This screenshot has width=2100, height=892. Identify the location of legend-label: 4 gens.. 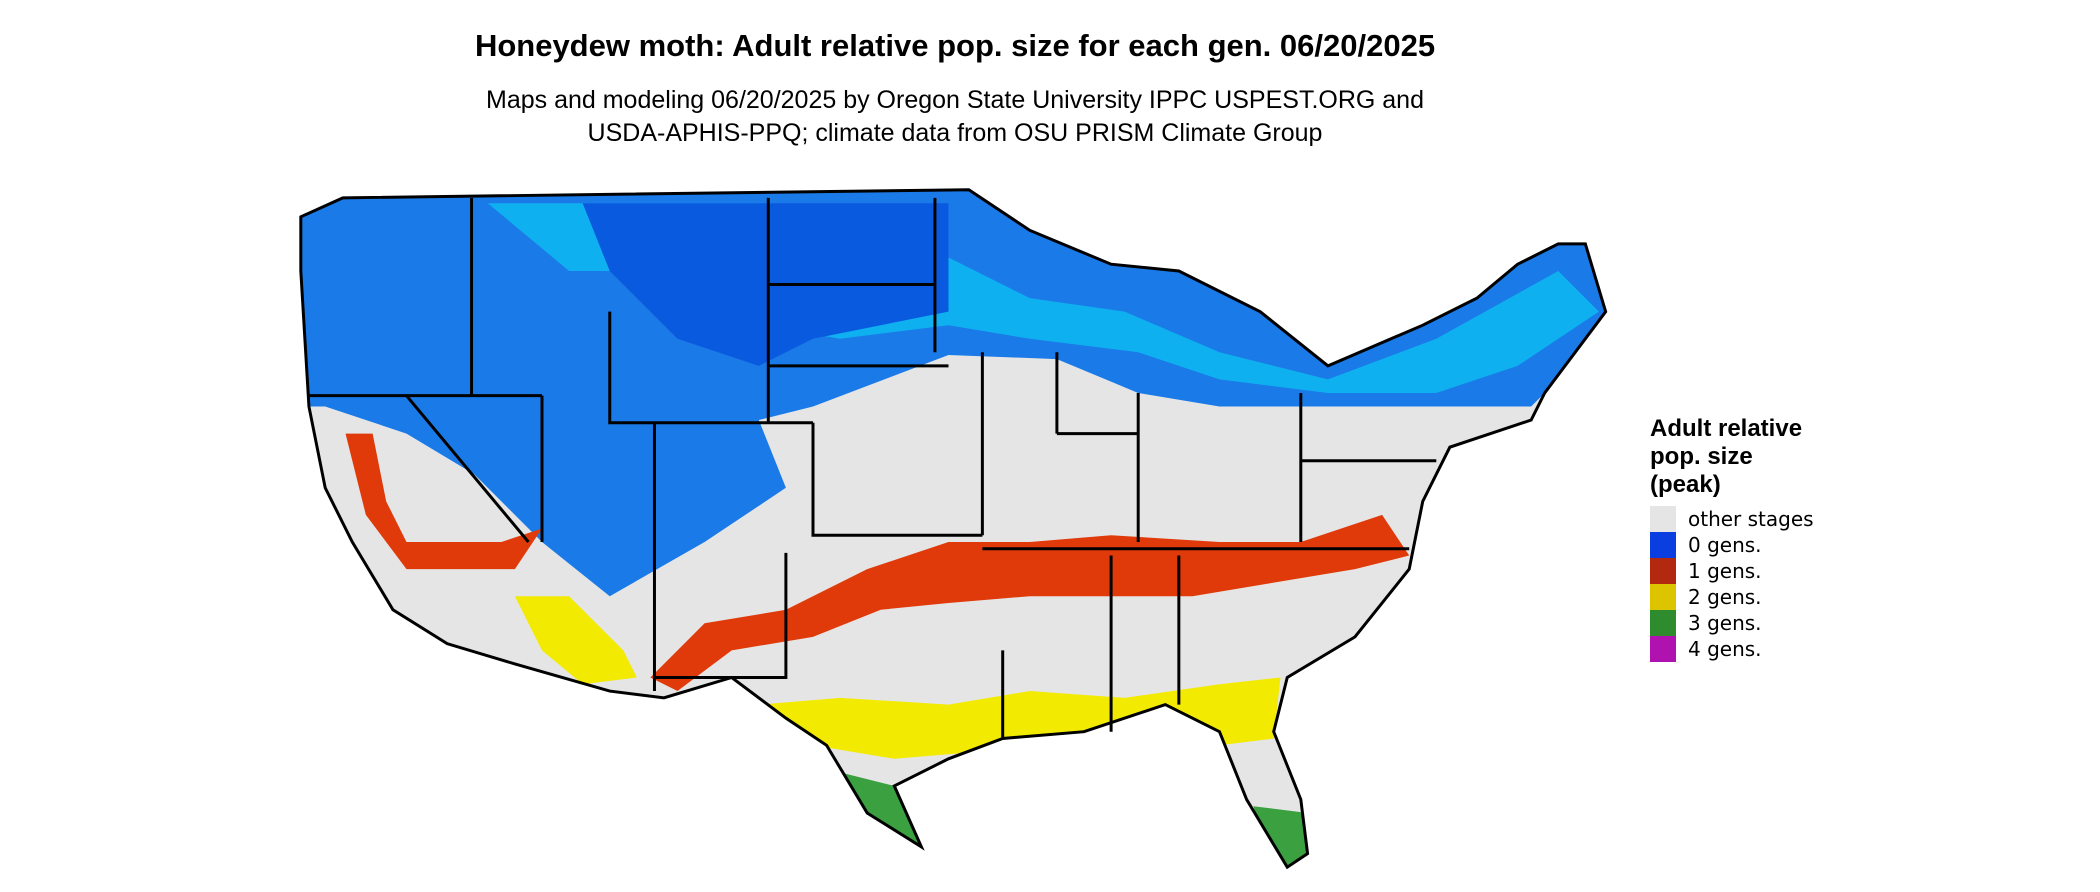
(1725, 649).